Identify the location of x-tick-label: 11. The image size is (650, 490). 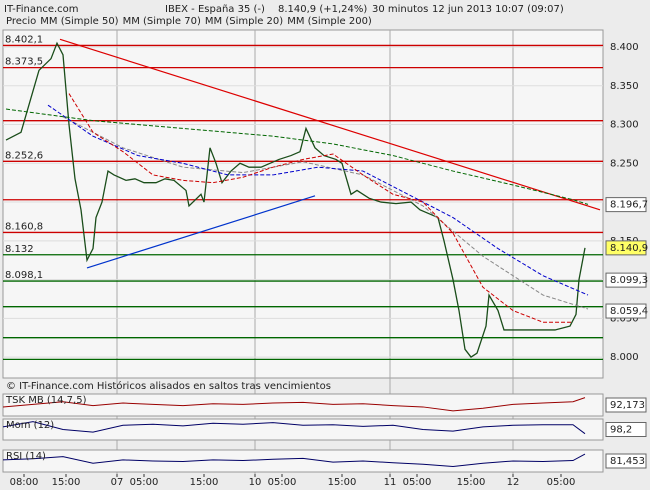
(390, 482).